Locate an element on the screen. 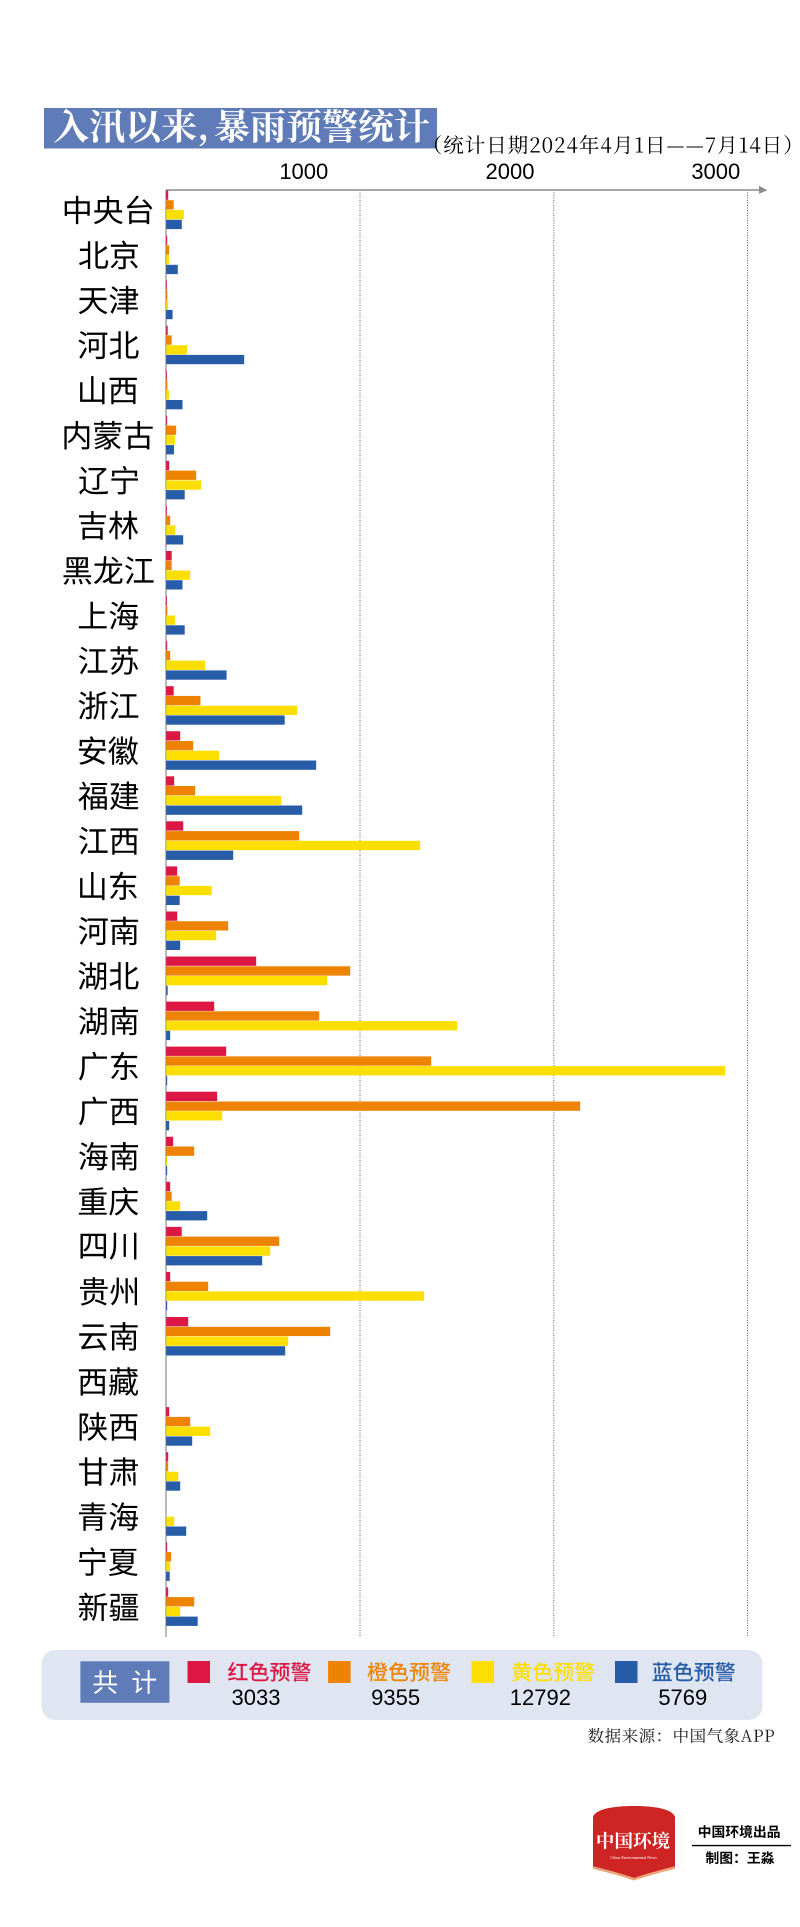  svg-text: 5769 is located at coordinates (682, 1697).